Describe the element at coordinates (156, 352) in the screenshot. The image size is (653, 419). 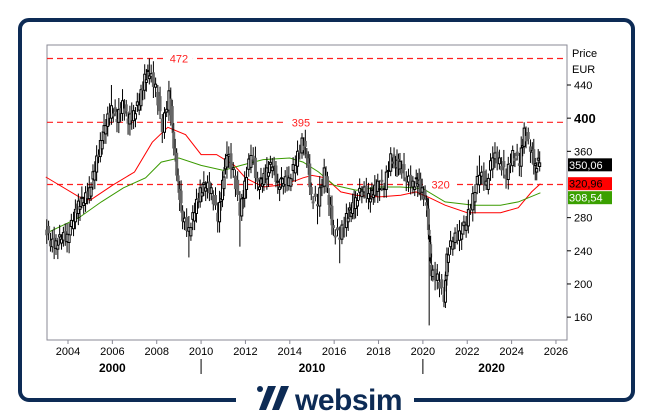
I see `x-tick-label: 2008` at that location.